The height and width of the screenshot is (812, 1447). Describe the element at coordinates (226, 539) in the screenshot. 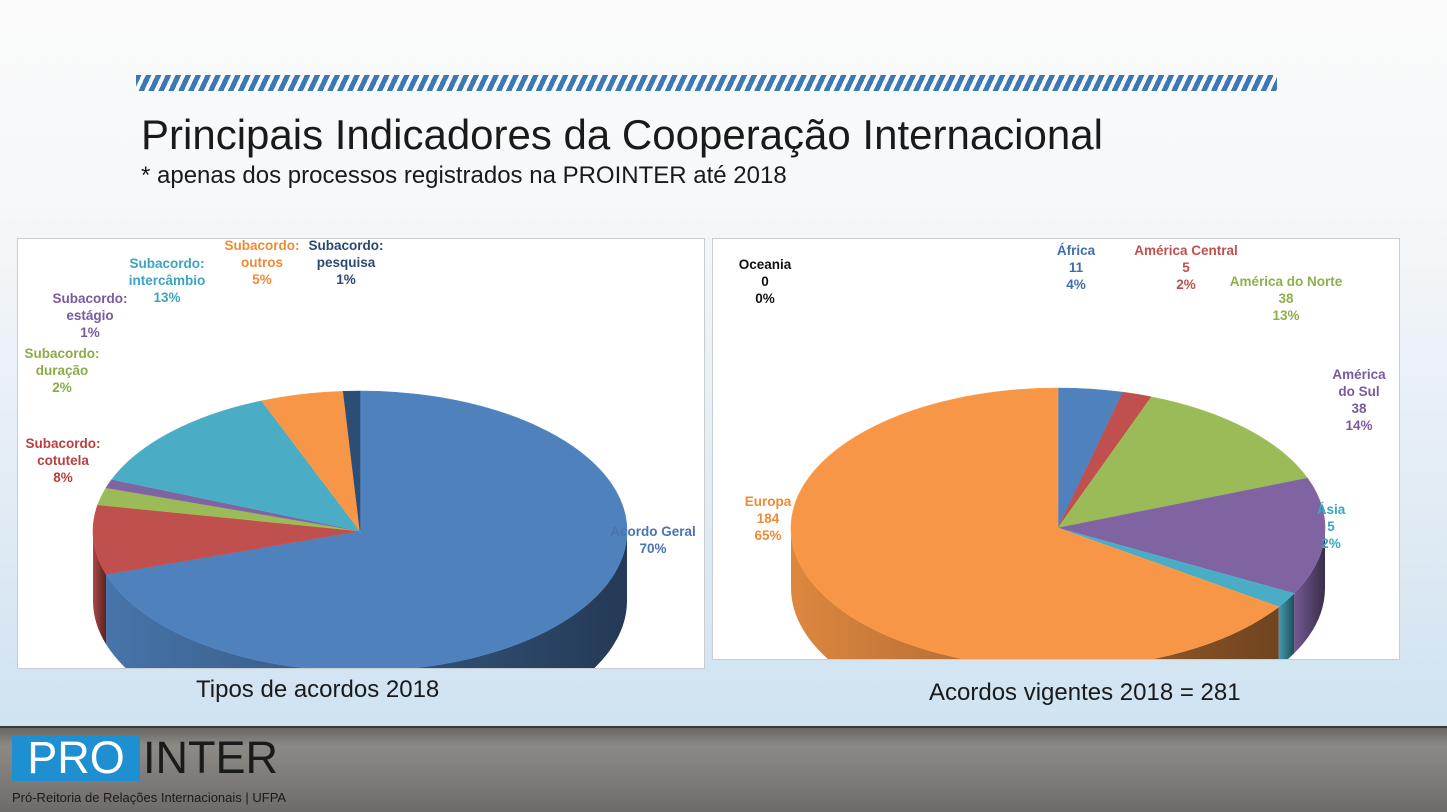

I see `pie-slice-subacordo-cotutela` at that location.